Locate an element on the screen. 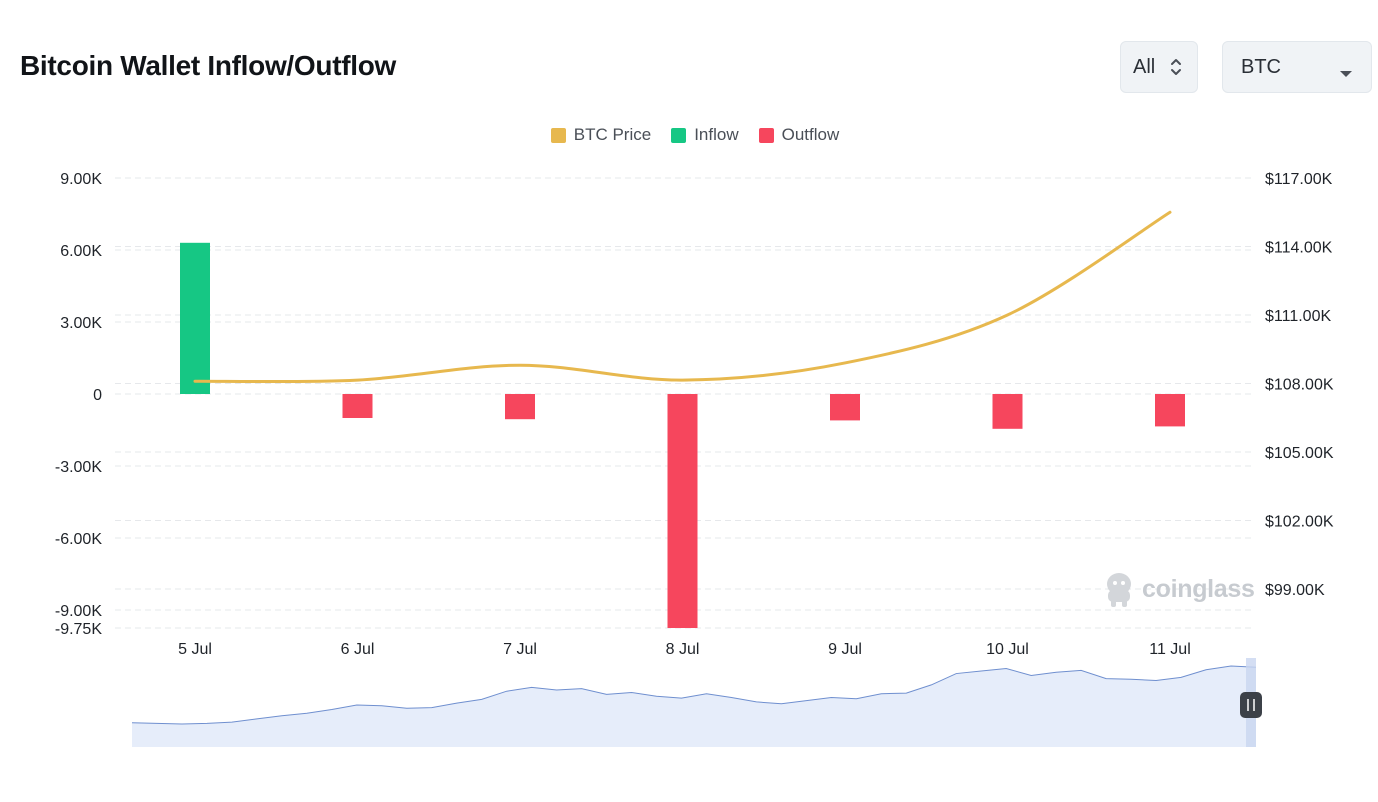  legend-swatch-inflow is located at coordinates (679, 135).